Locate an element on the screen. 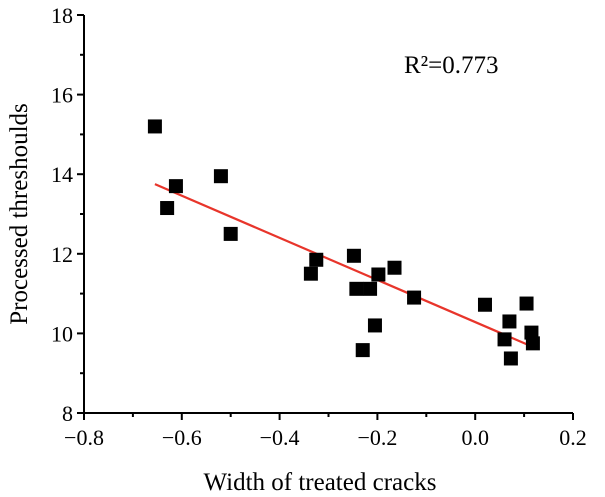  x-tick-label: −0.6 is located at coordinates (182, 437).